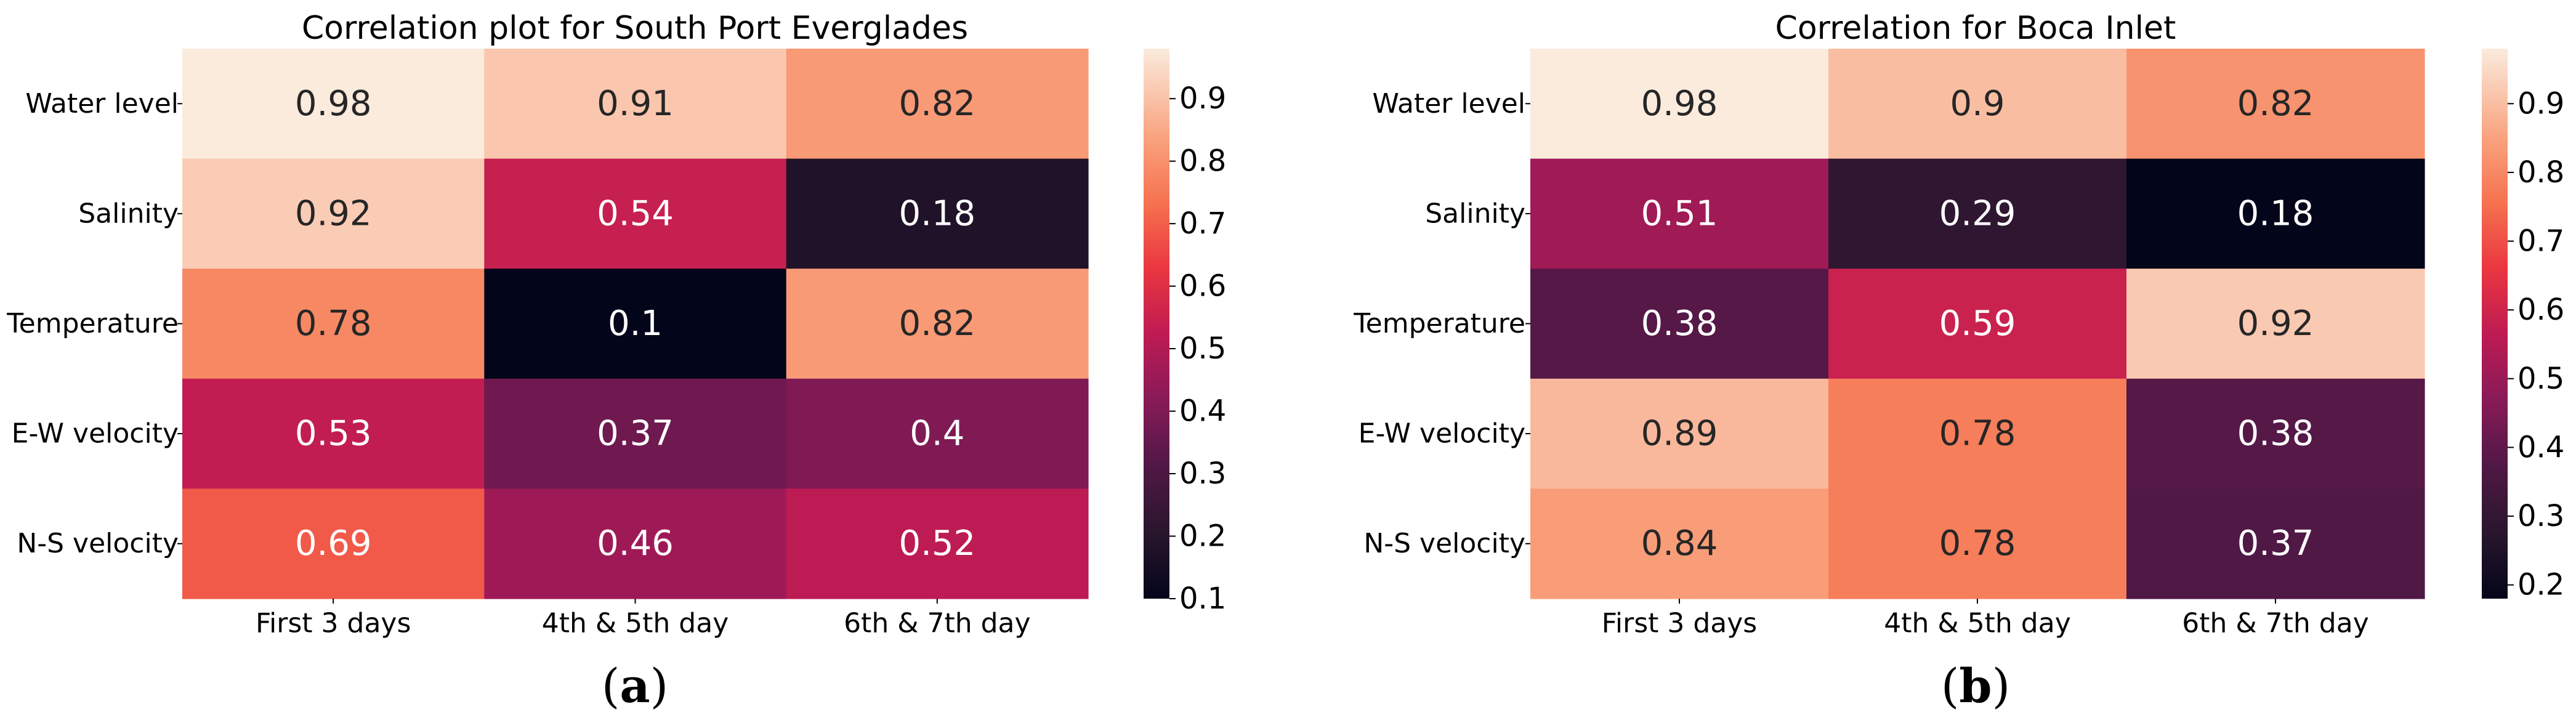 The width and height of the screenshot is (2576, 728). What do you see at coordinates (937, 623) in the screenshot?
I see `column-label: 6th & 7th day` at bounding box center [937, 623].